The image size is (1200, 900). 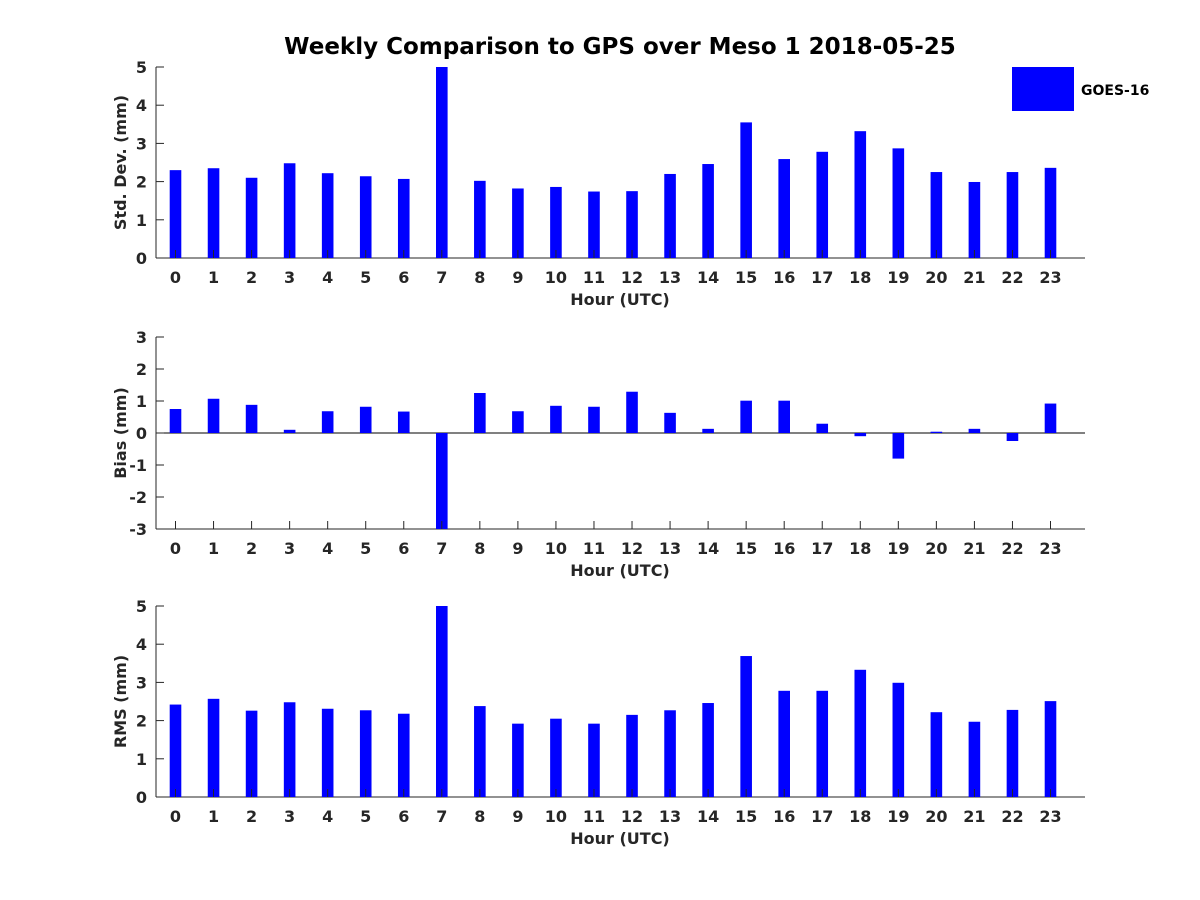 What do you see at coordinates (1080, 89) in the screenshot?
I see `legend: GOES-16` at bounding box center [1080, 89].